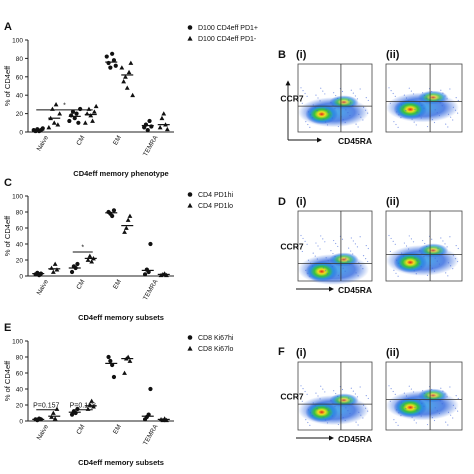 Image resolution: width=474 pixels, height=474 pixels. Describe the element at coordinates (291, 98) in the screenshot. I see `flow-y-axis-label: CCR7` at that location.